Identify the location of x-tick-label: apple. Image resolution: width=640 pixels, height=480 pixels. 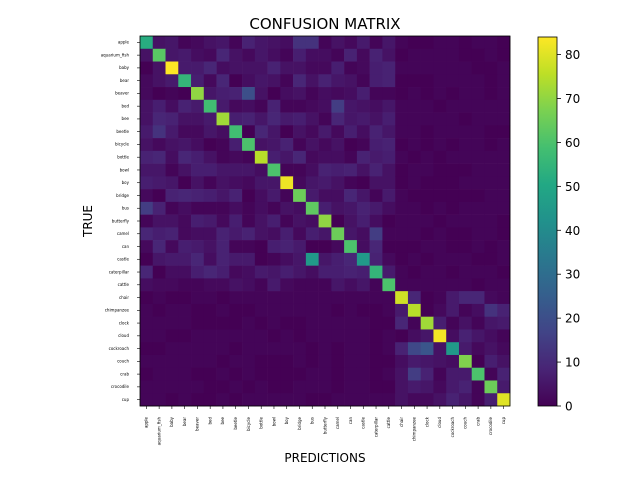
(146, 422).